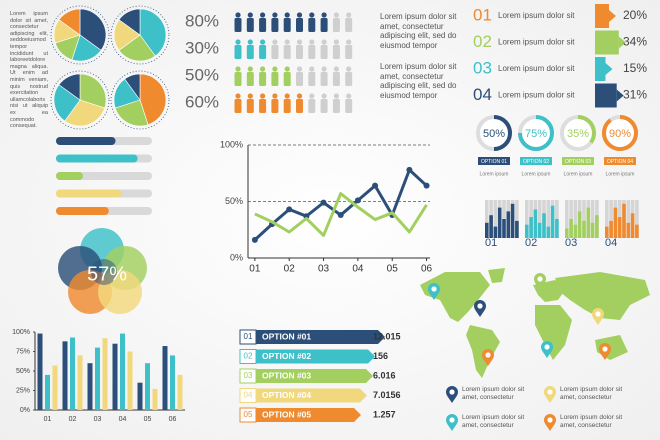 The height and width of the screenshot is (440, 660). Describe the element at coordinates (531, 243) in the screenshot. I see `mini-bar-label: 02` at that location.